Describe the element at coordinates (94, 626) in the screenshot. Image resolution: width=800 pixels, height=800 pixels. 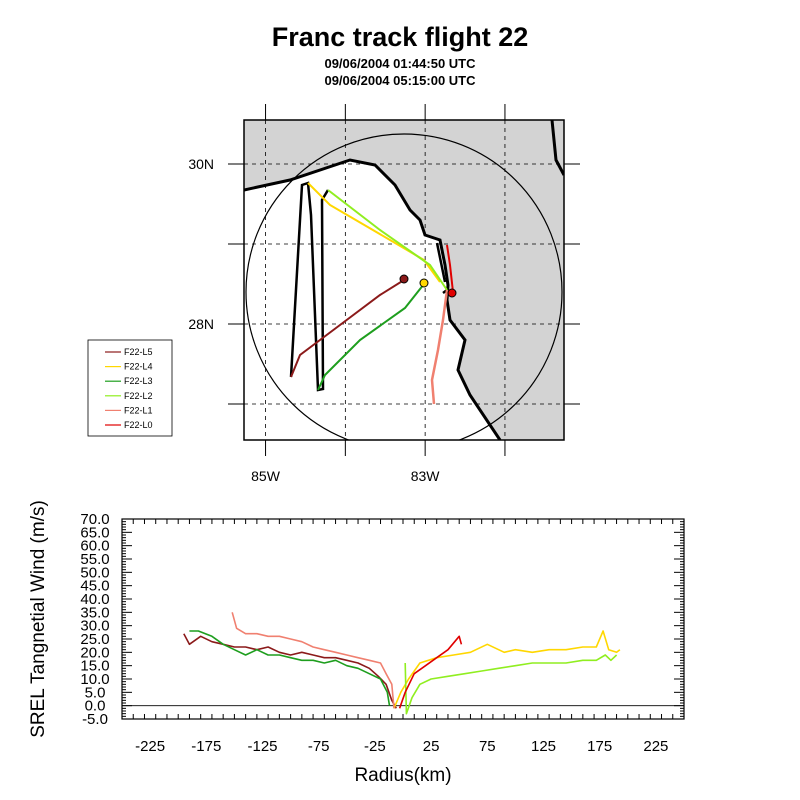
I see `y-tick-label: 30.0` at that location.